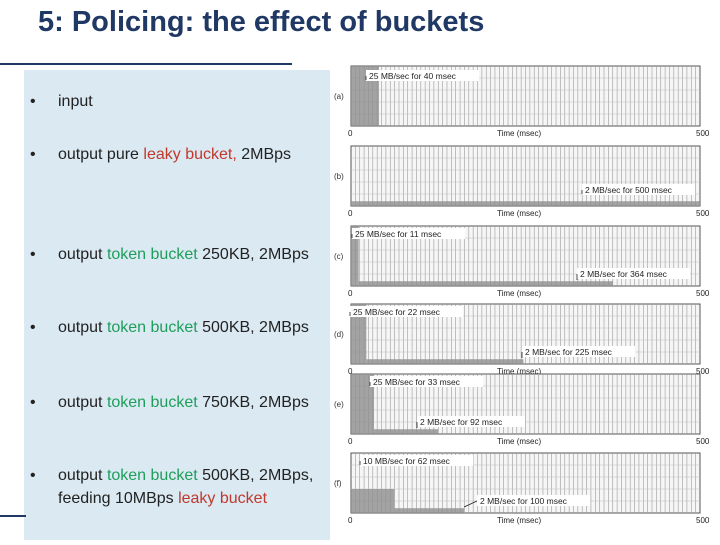 This screenshot has width=720, height=545. What do you see at coordinates (417, 382) in the screenshot?
I see `annotation-label: 25 MB/sec for 33 msec` at bounding box center [417, 382].